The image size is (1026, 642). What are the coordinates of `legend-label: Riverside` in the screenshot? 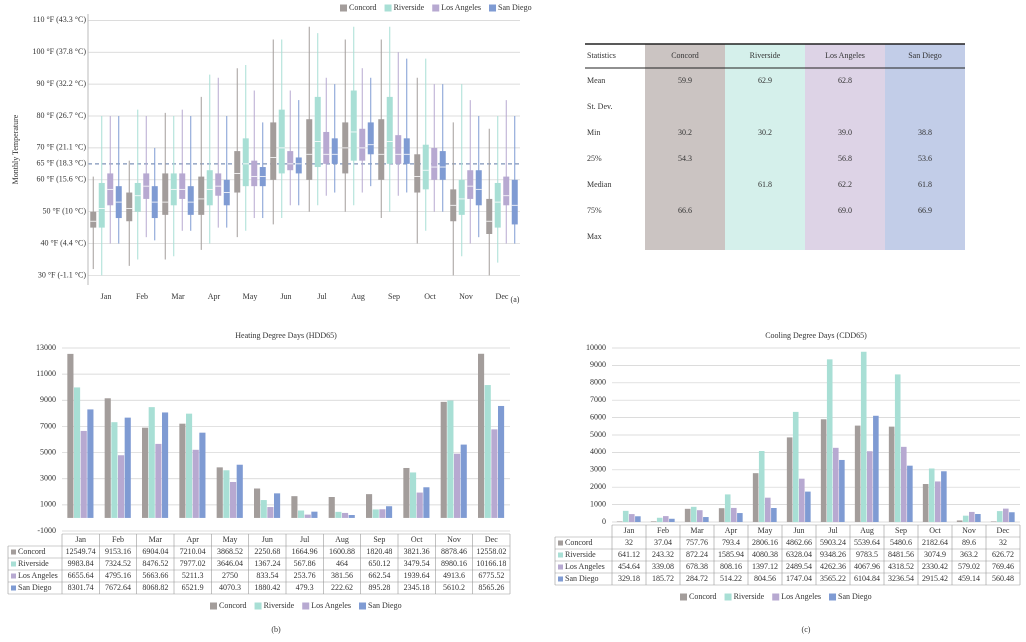 It's located at (409, 7).